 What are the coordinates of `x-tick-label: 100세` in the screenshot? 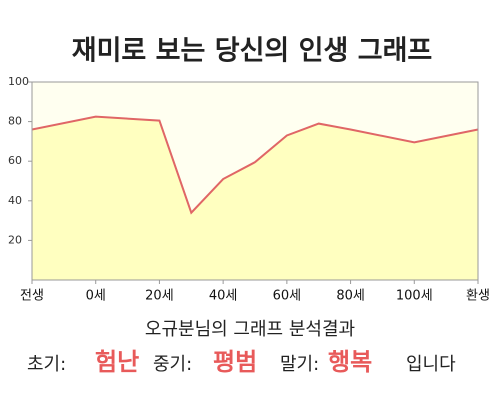 It's located at (414, 296).